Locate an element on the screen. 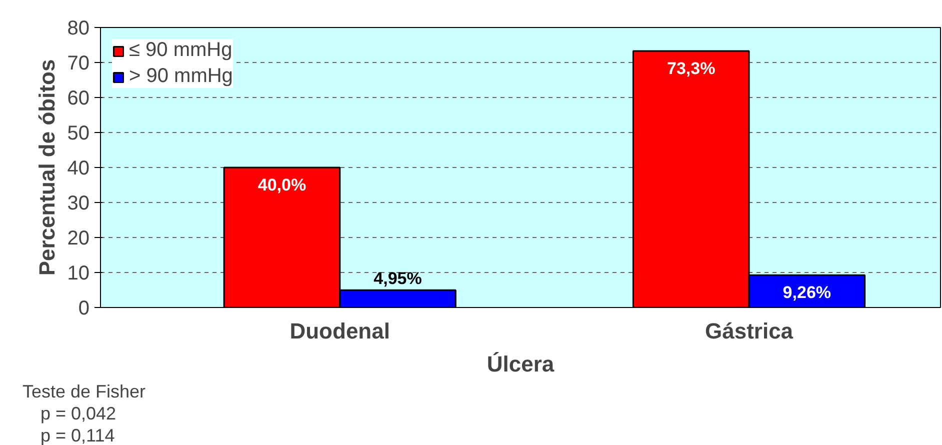 The height and width of the screenshot is (445, 942). x-axis-title: Úlcera is located at coordinates (520, 364).